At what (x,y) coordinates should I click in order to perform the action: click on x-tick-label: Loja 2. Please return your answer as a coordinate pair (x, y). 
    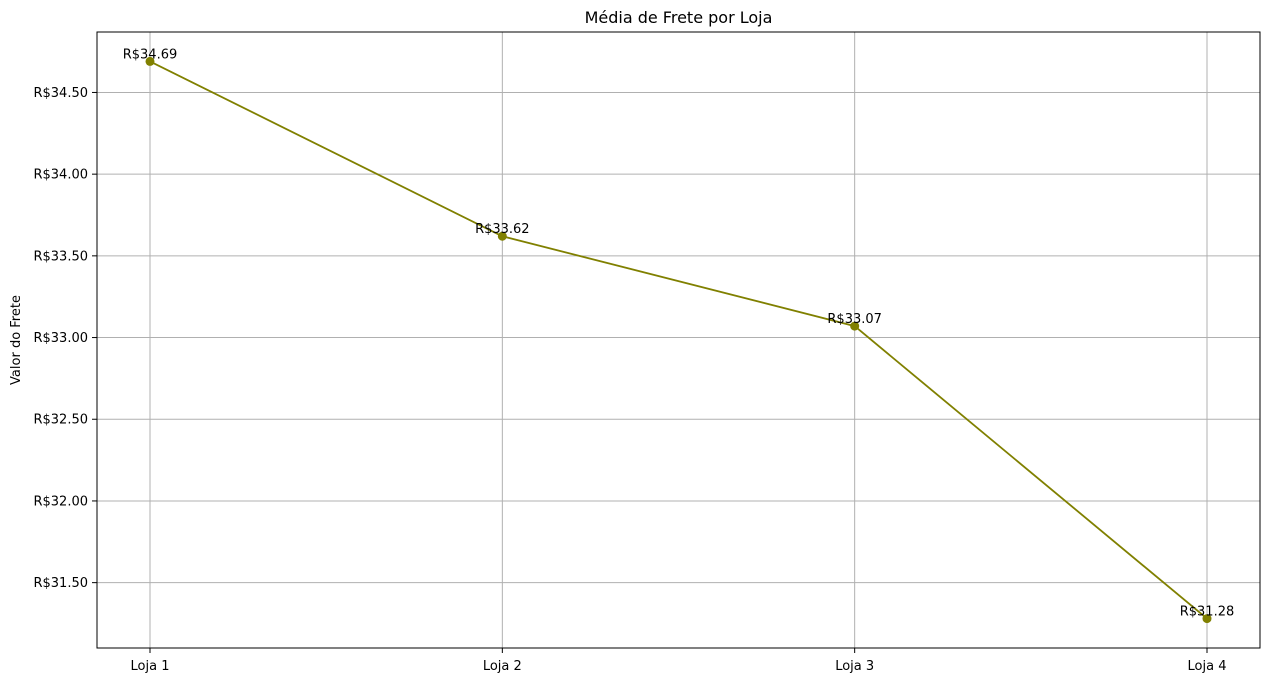
    Looking at the image, I should click on (502, 666).